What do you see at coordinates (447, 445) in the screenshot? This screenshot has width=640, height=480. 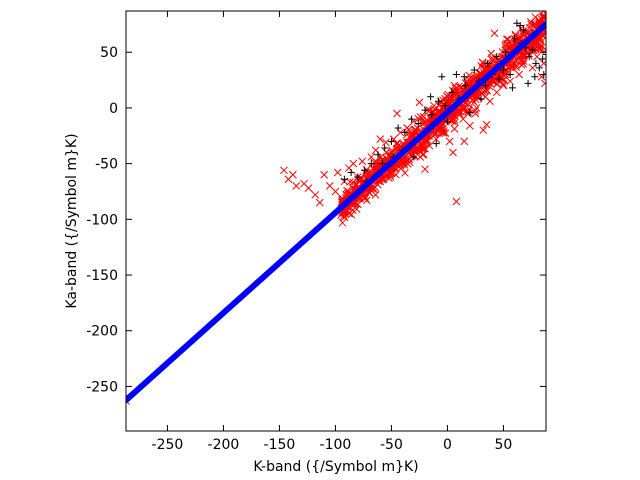 I see `x-tick-label: 0` at bounding box center [447, 445].